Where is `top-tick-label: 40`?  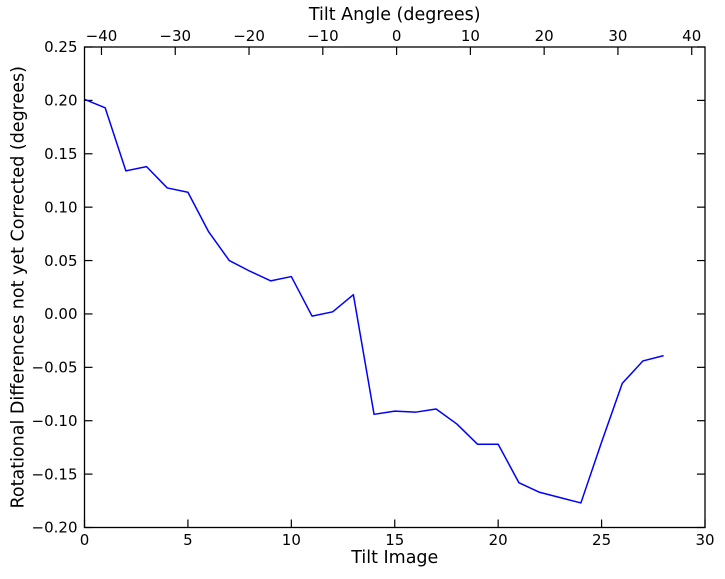 top-tick-label: 40 is located at coordinates (691, 36).